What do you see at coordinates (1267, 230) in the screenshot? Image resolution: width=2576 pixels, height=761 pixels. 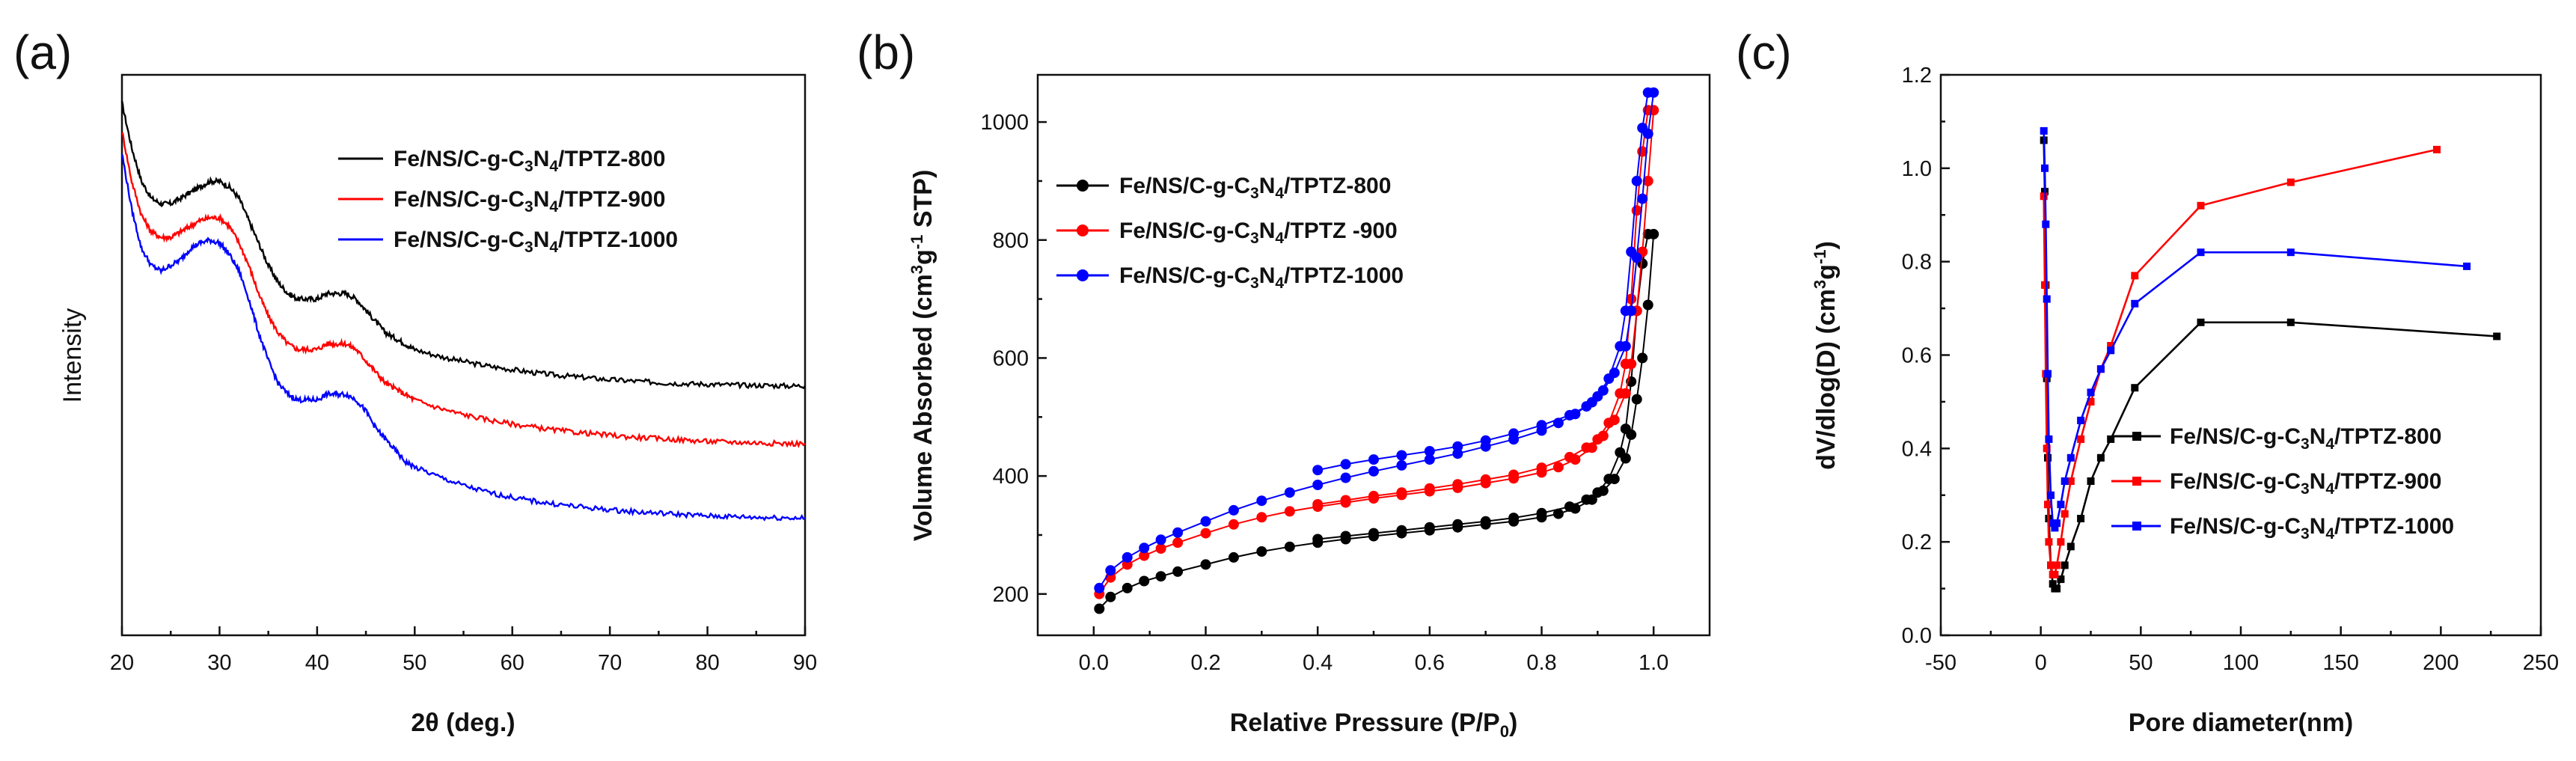 I see `legend-label-1-mid: N` at bounding box center [1267, 230].